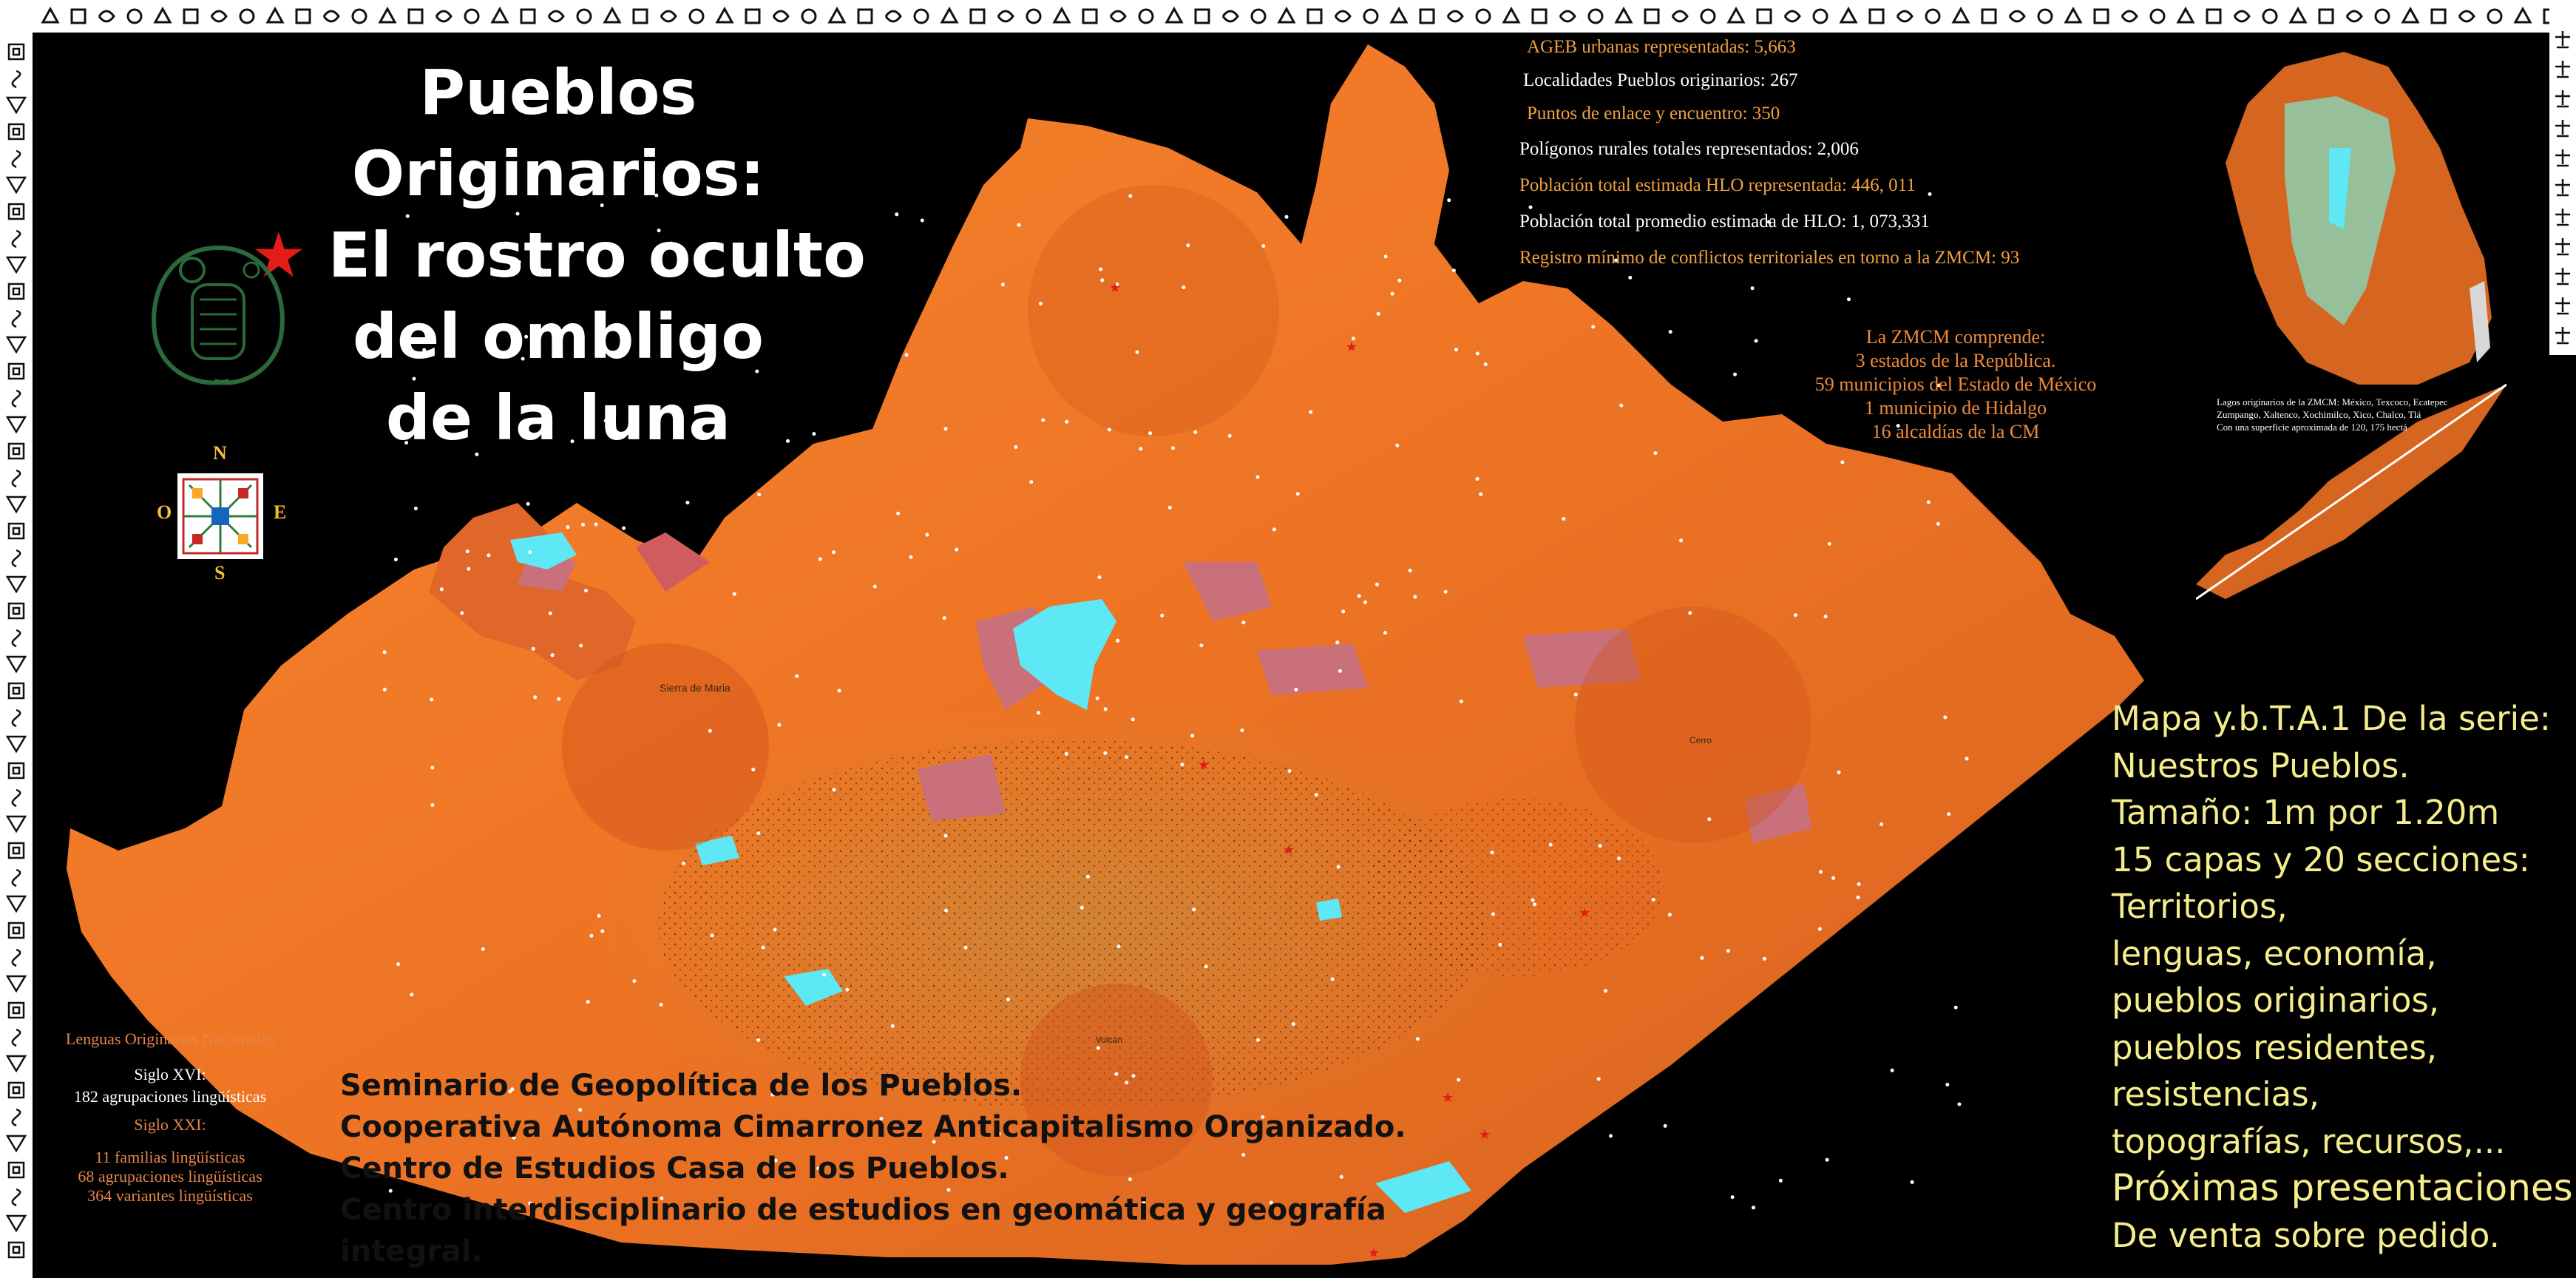  Describe the element at coordinates (170, 1176) in the screenshot. I see `siglo-xxi-value: 68 agrupaciones lingüísticas` at that location.